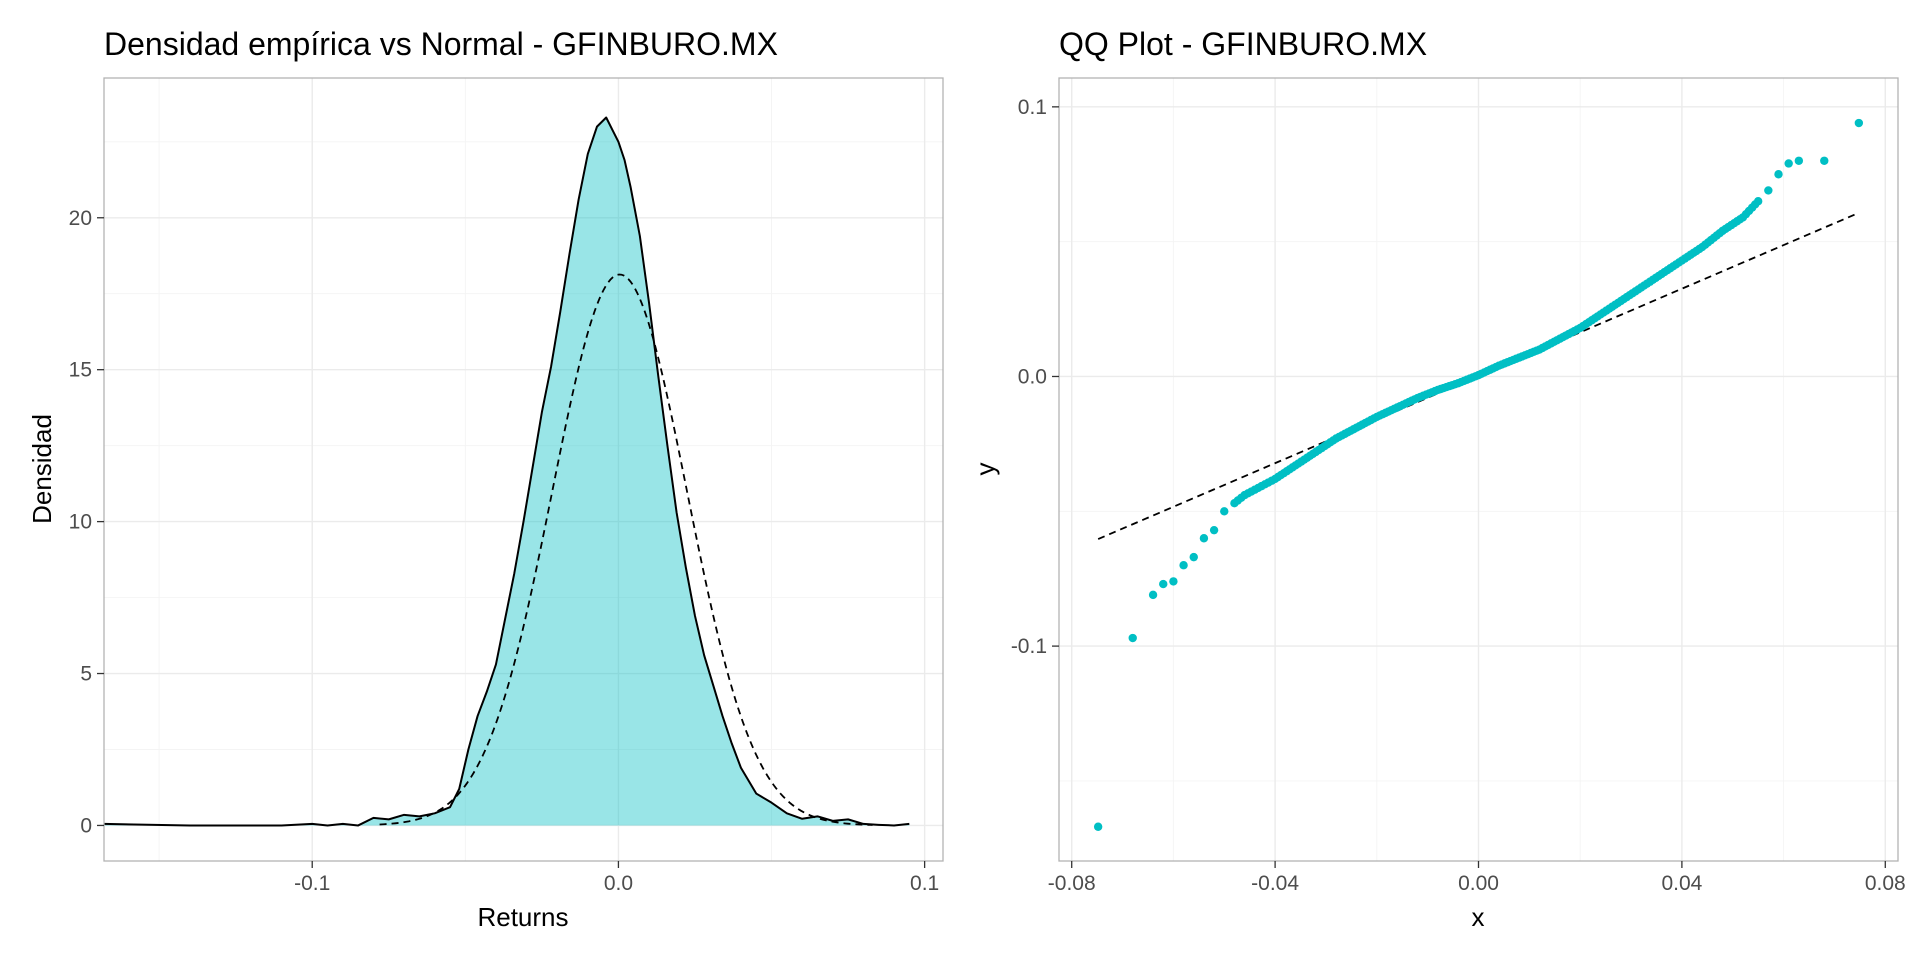 This screenshot has width=1920, height=960. I want to click on density-y-tick-label: 15, so click(80, 370).